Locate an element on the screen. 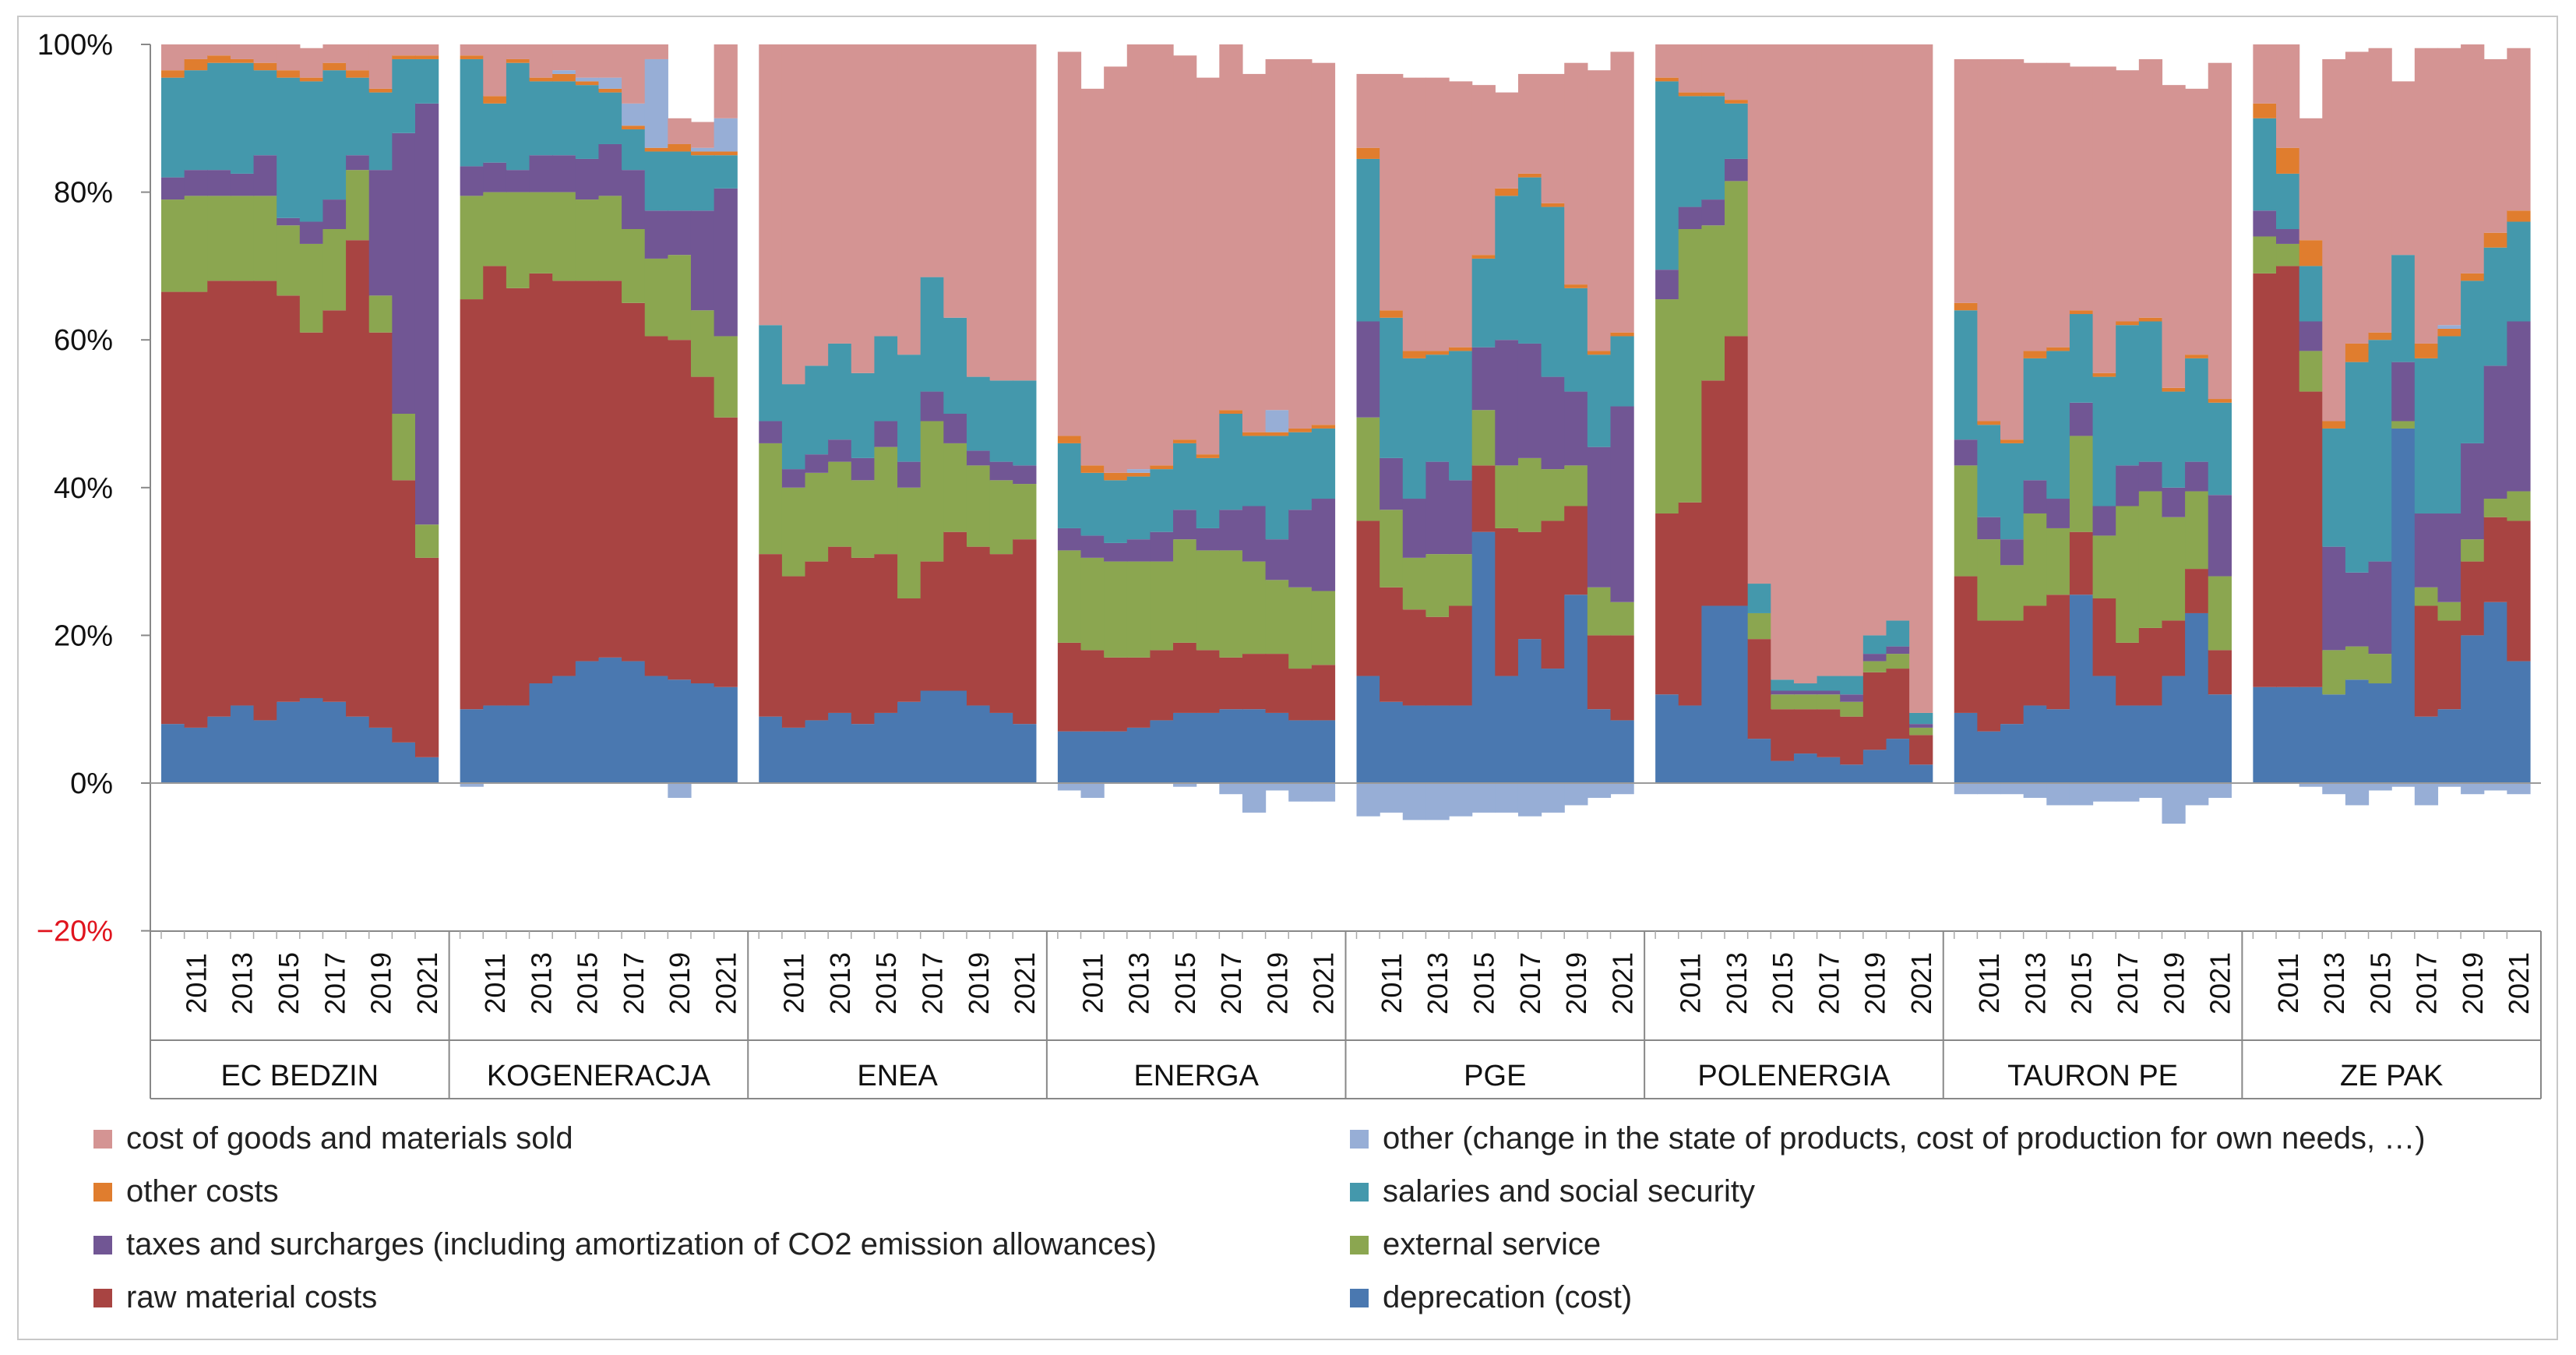 The image size is (2576, 1355). bar-segment-chg is located at coordinates (702, 149).